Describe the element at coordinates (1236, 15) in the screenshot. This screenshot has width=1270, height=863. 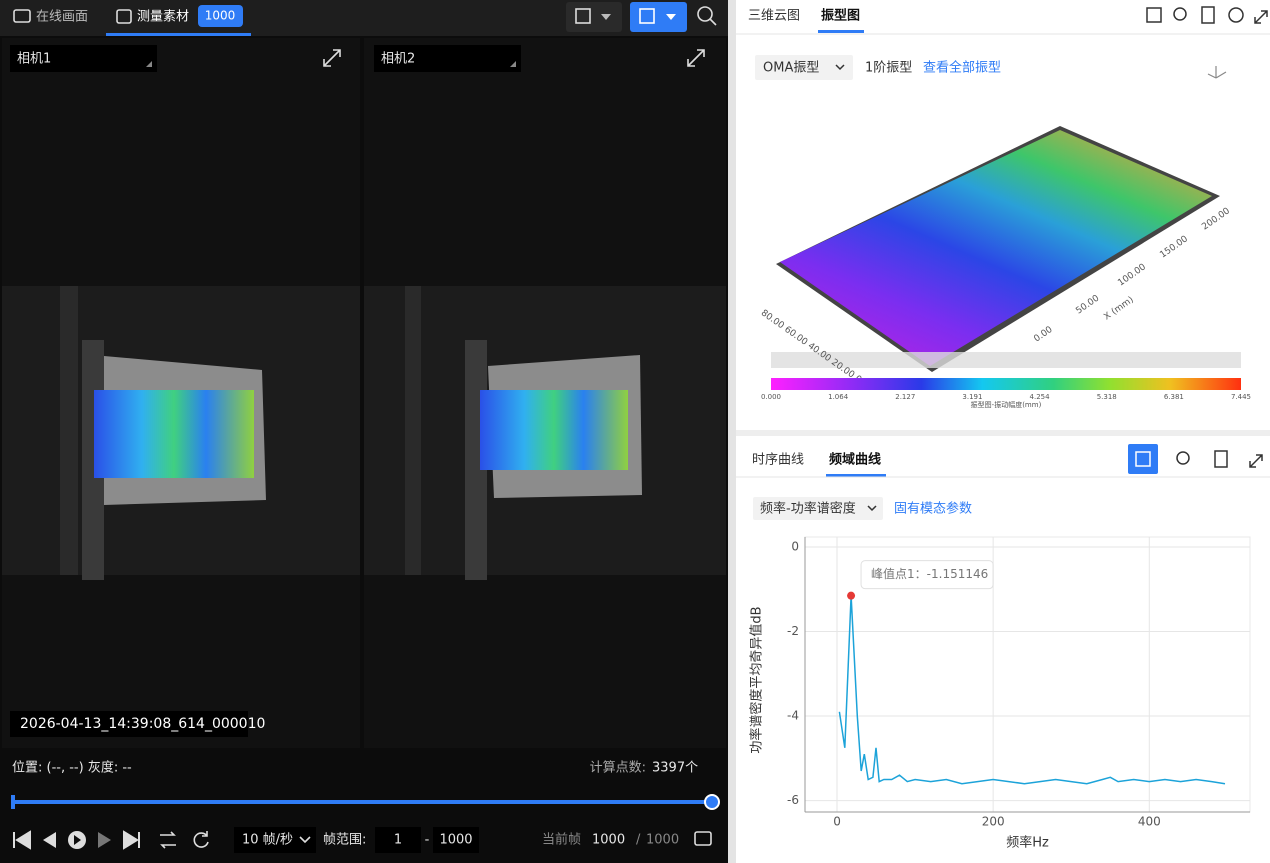
I see `settings-icon` at that location.